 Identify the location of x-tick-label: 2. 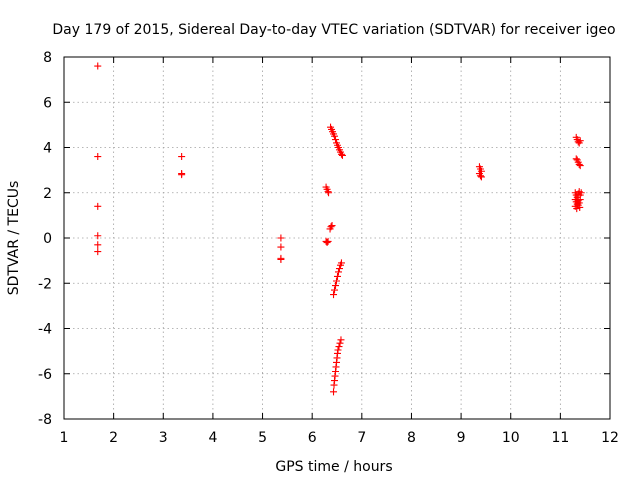
(113, 438).